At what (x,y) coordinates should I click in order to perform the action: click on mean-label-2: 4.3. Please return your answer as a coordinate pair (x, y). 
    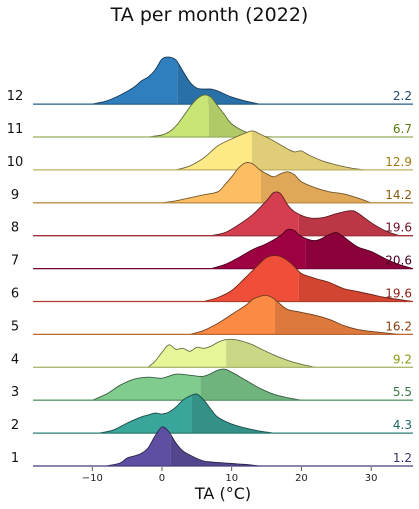
    Looking at the image, I should click on (402, 425).